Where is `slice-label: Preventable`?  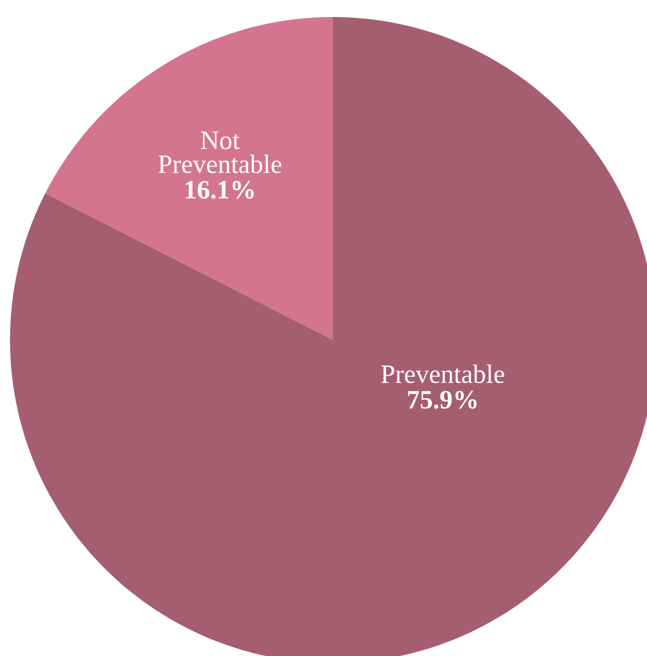 slice-label: Preventable is located at coordinates (442, 374).